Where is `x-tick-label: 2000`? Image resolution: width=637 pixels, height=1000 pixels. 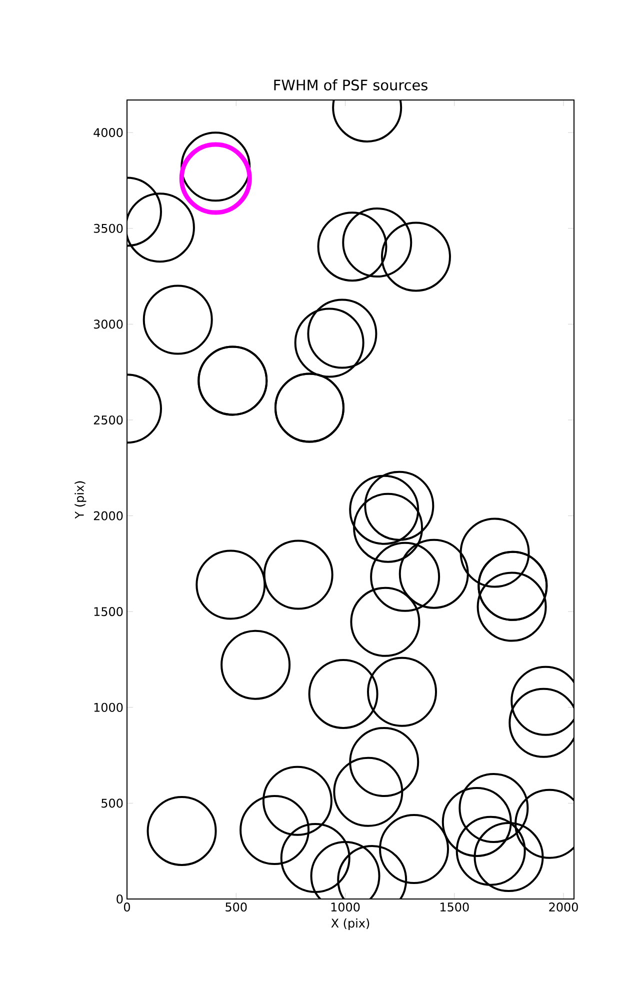
x-tick-label: 2000 is located at coordinates (563, 907).